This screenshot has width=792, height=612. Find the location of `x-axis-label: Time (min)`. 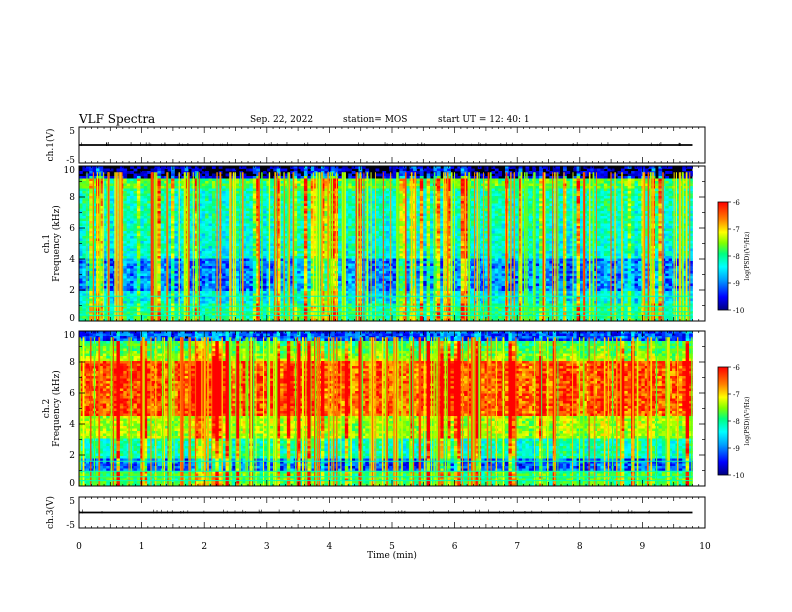

x-axis-label: Time (min) is located at coordinates (392, 555).